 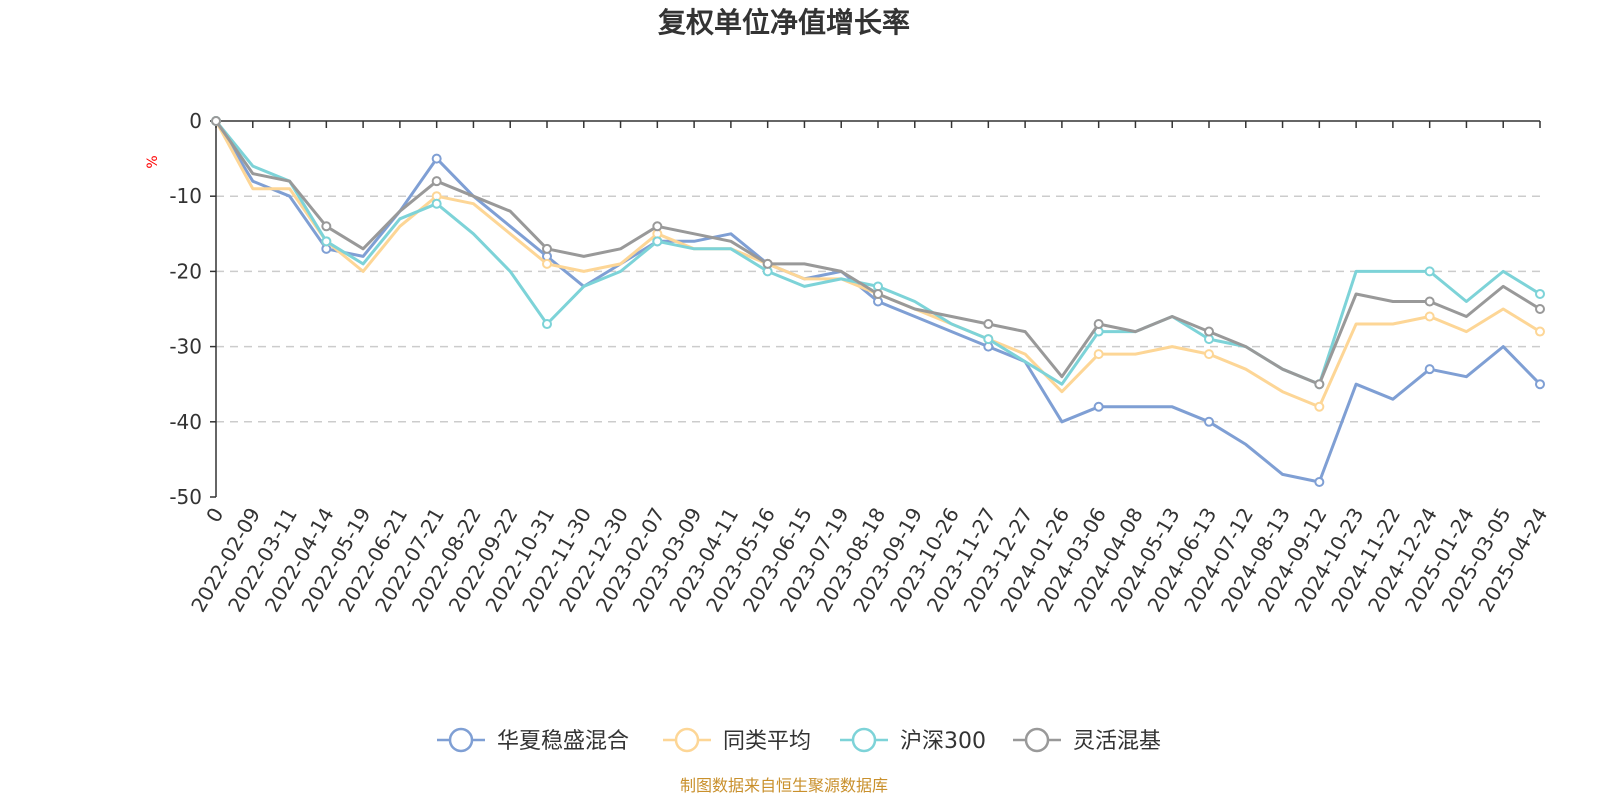 What do you see at coordinates (563, 741) in the screenshot?
I see `legend-label: 华夏稳盛混合` at bounding box center [563, 741].